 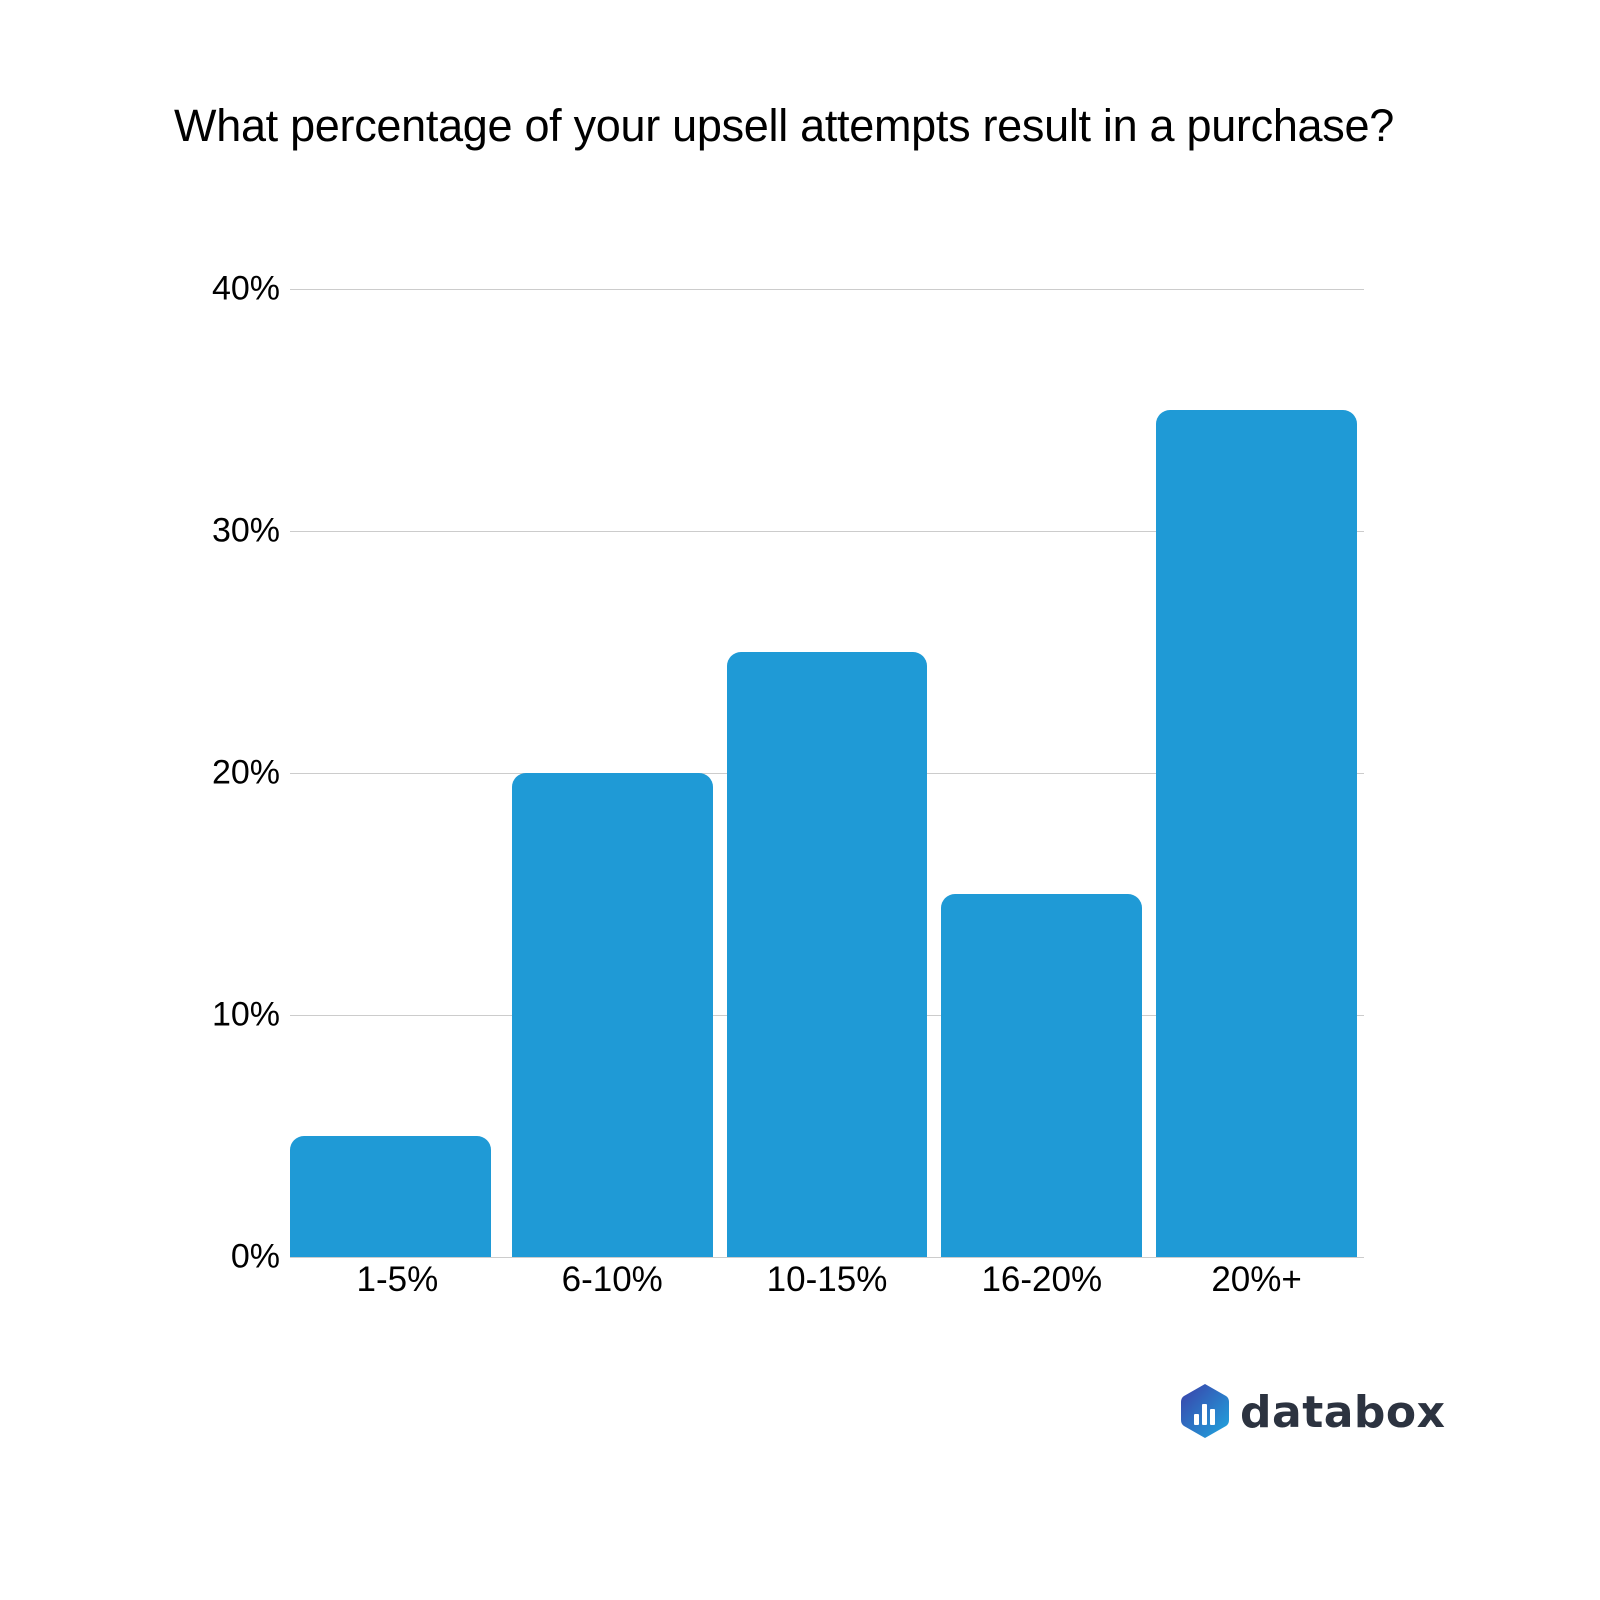 I want to click on databox-logo: databox, so click(x=1313, y=1412).